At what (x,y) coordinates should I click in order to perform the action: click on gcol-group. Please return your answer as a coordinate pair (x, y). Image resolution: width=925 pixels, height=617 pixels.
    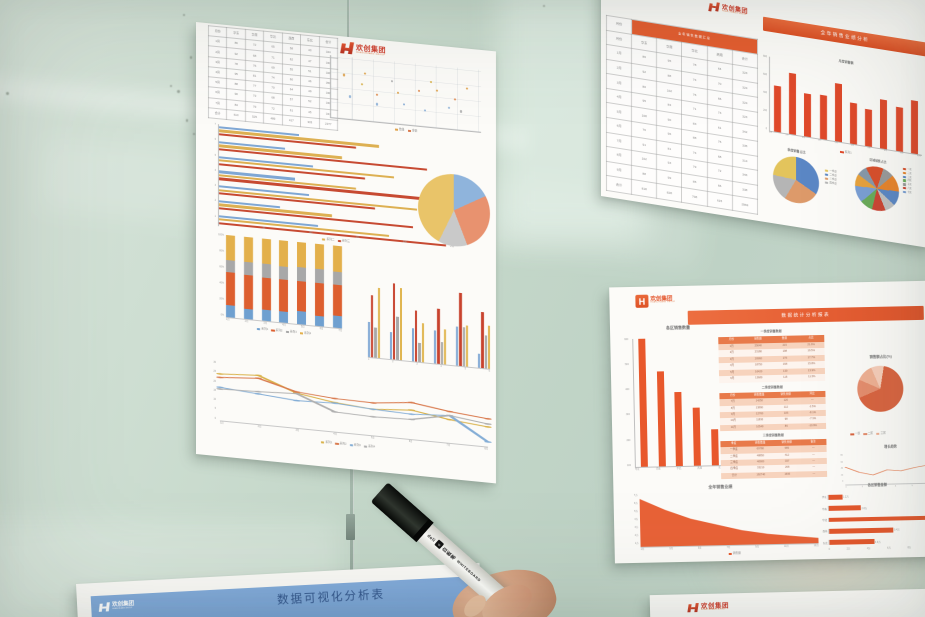
    Looking at the image, I should click on (440, 325).